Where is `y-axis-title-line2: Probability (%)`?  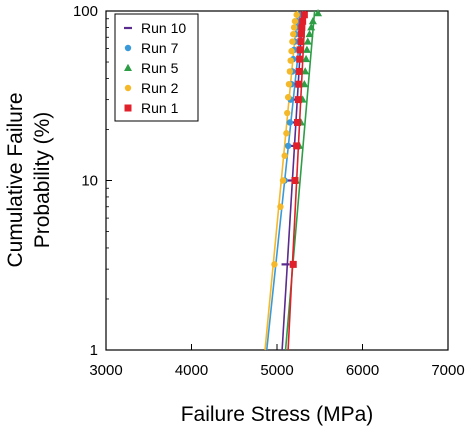 y-axis-title-line2: Probability (%) is located at coordinates (42, 180).